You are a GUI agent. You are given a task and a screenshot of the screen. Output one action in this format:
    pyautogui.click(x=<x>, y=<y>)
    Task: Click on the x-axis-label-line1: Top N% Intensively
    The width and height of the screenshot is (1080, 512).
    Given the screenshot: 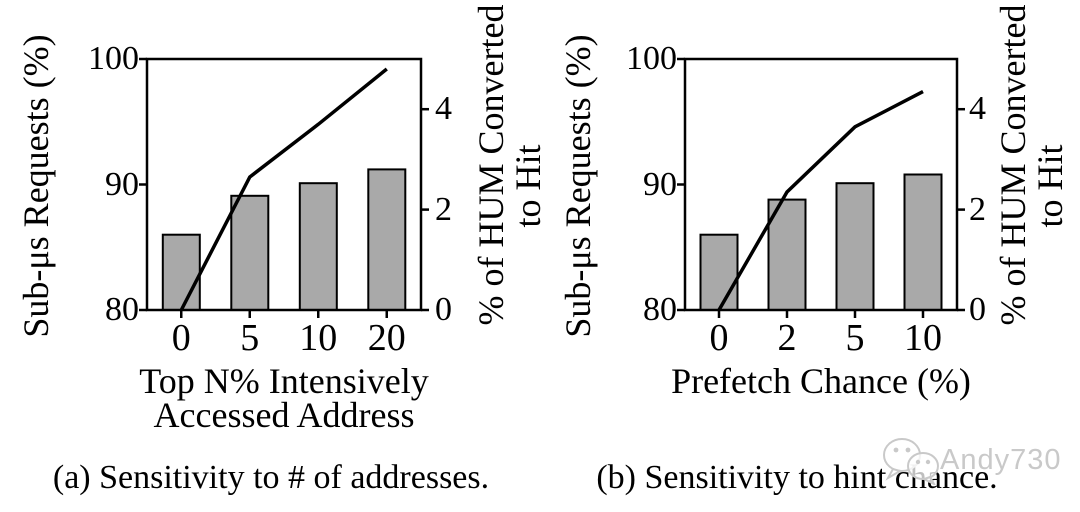 What is the action you would take?
    pyautogui.click(x=284, y=381)
    